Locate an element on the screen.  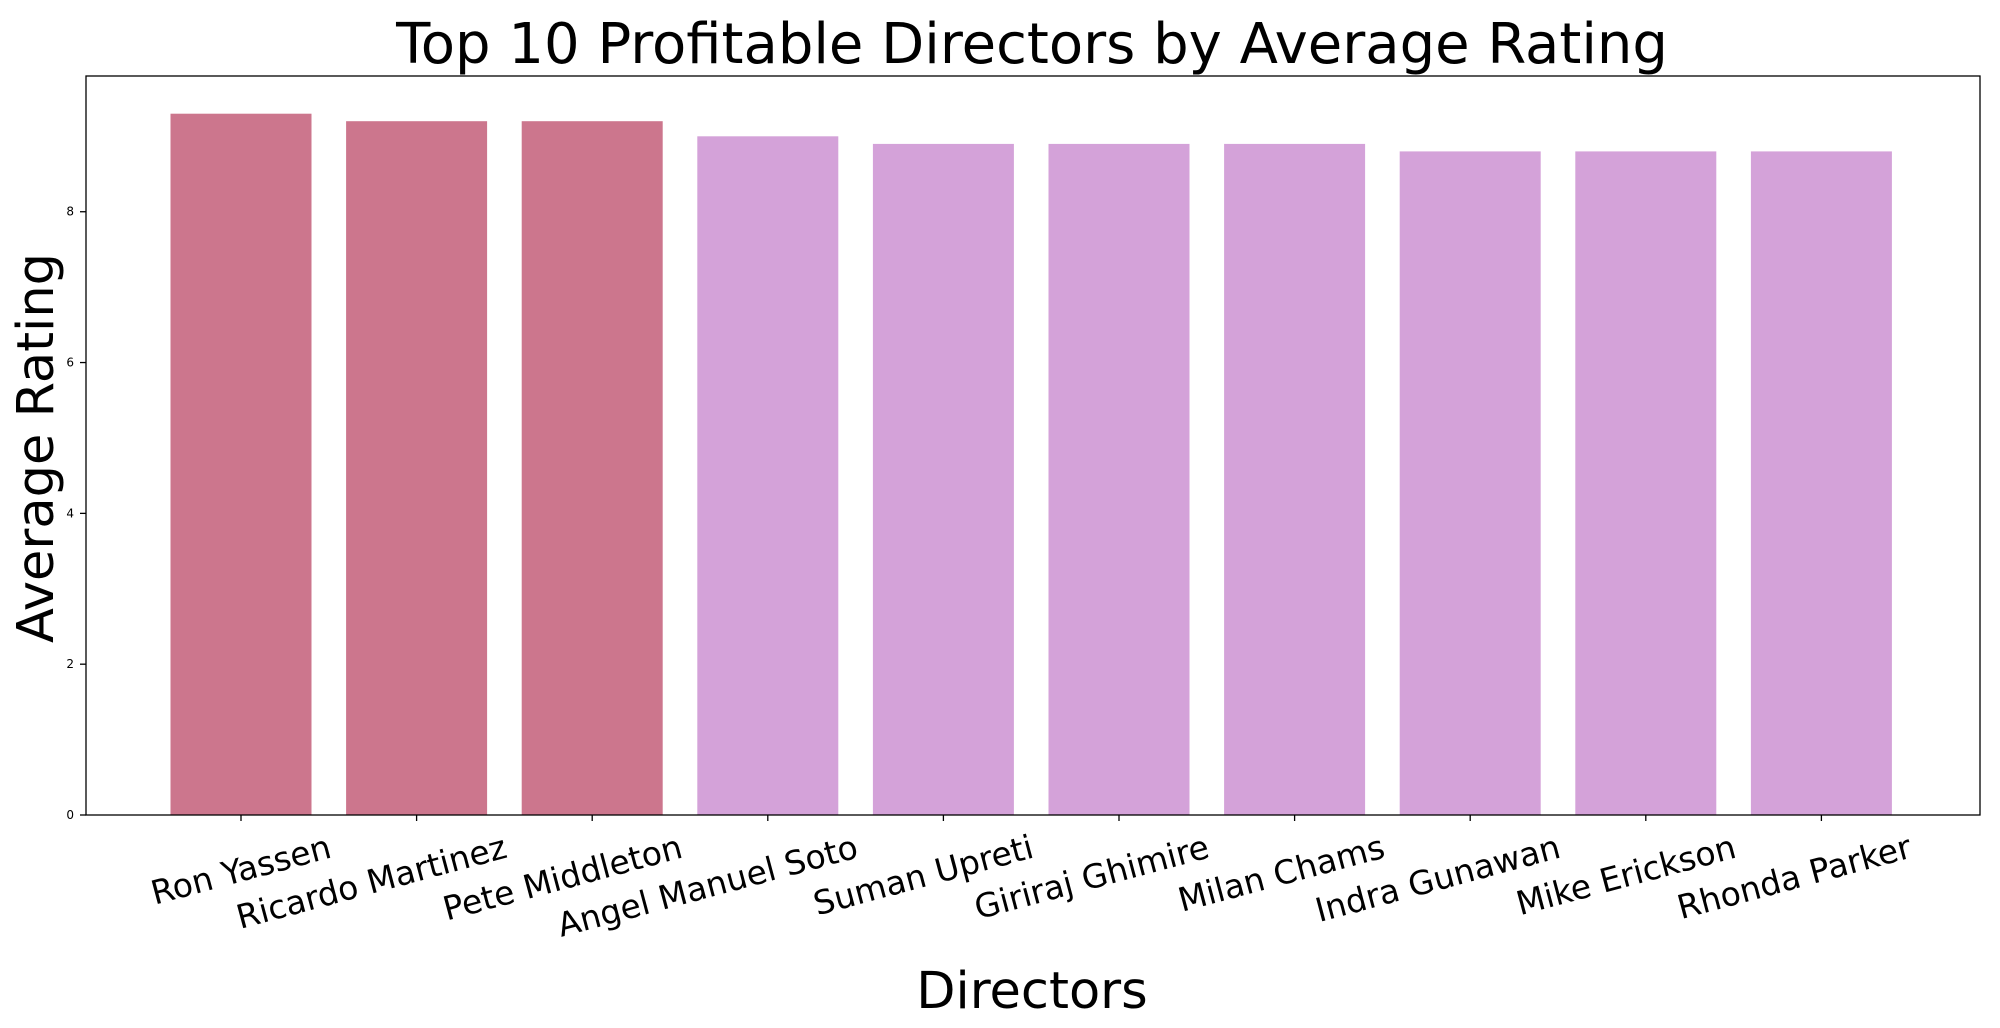
y-tick-label: 0 is located at coordinates (70, 815).